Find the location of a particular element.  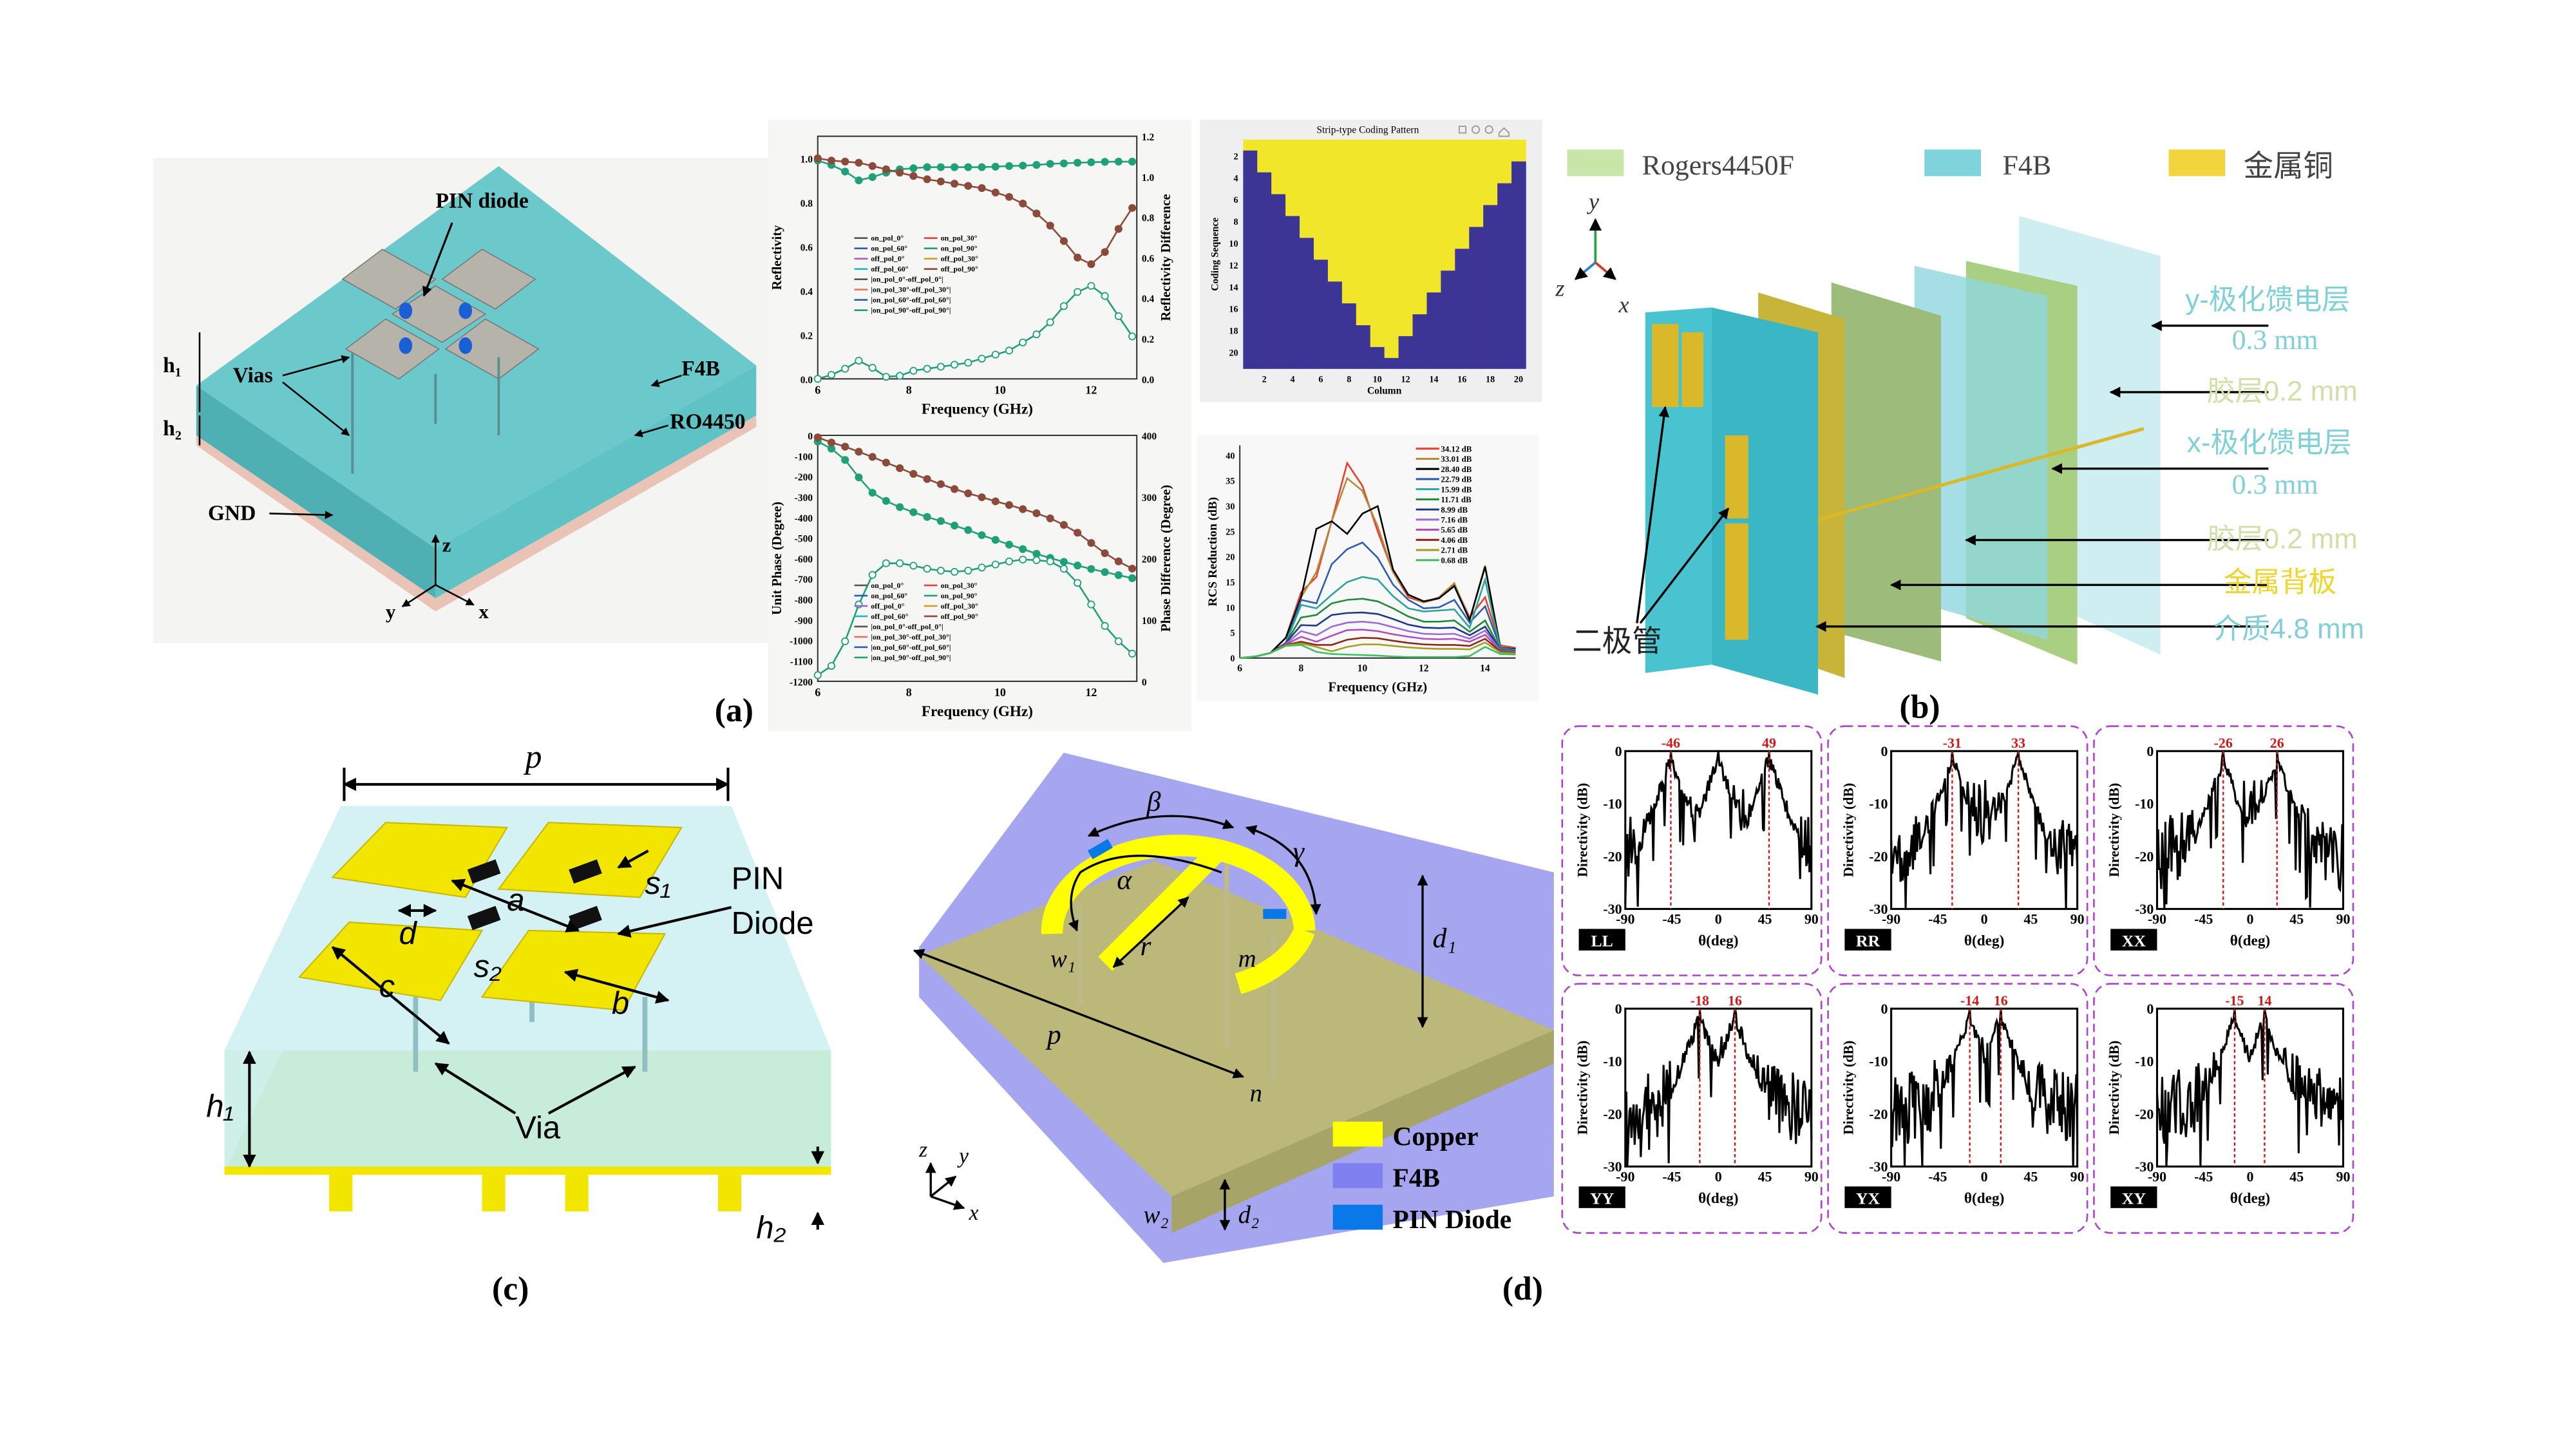

dimension-lines-c is located at coordinates (534, 999).